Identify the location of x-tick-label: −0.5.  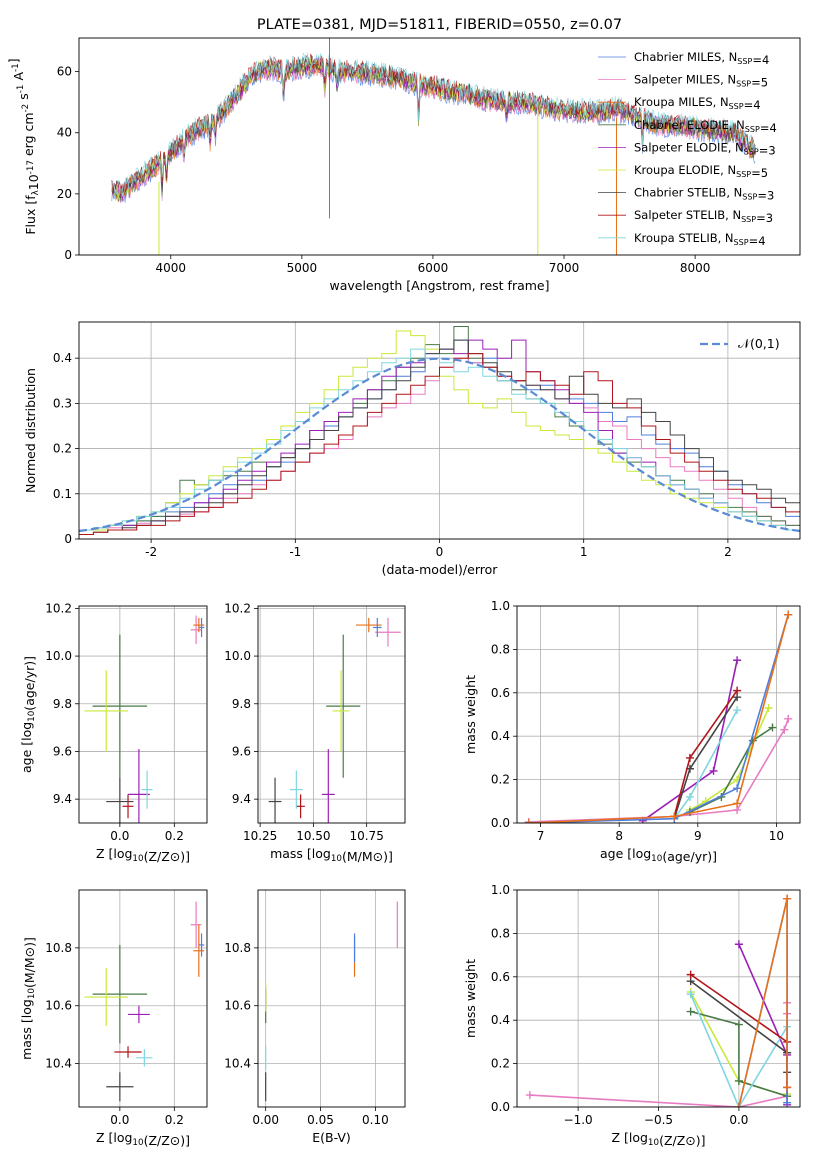
(658, 1120).